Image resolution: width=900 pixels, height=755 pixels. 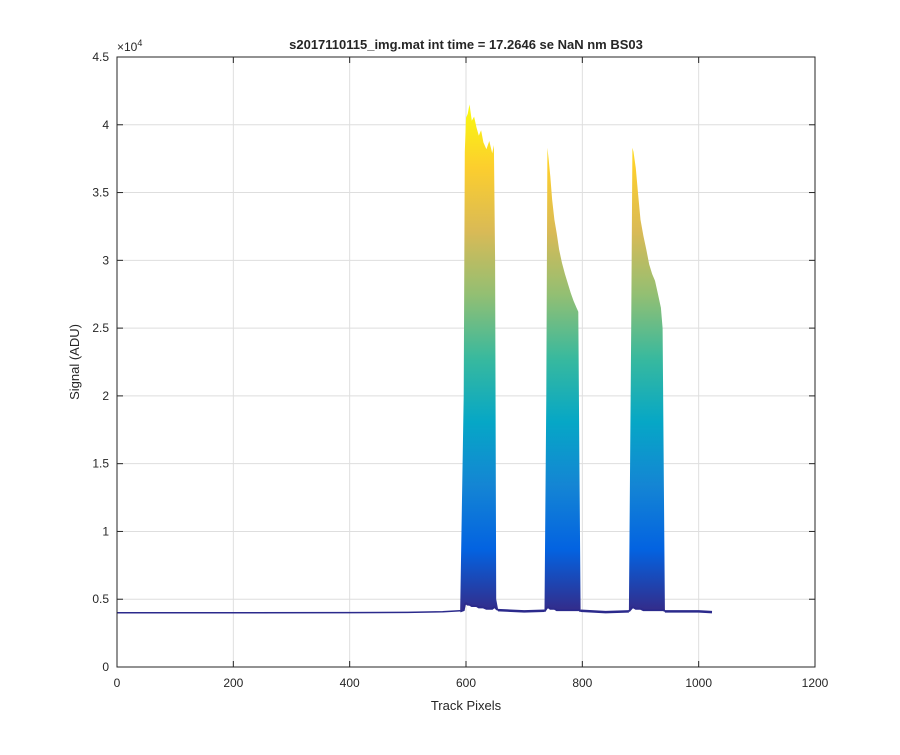 What do you see at coordinates (100, 599) in the screenshot?
I see `y-tick-label: 0.5` at bounding box center [100, 599].